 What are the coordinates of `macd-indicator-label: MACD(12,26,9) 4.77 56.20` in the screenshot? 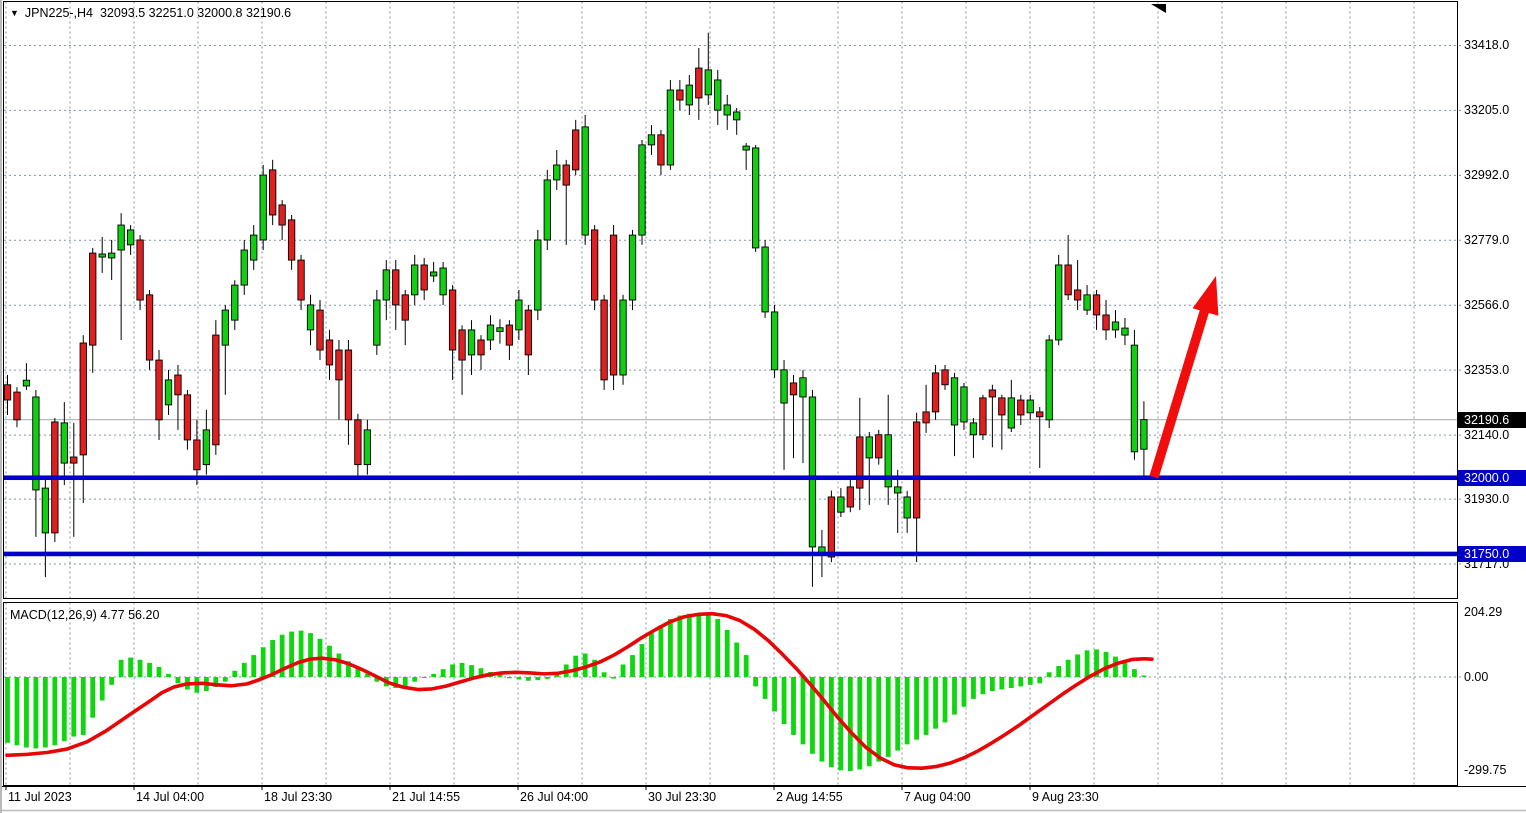 It's located at (85, 615).